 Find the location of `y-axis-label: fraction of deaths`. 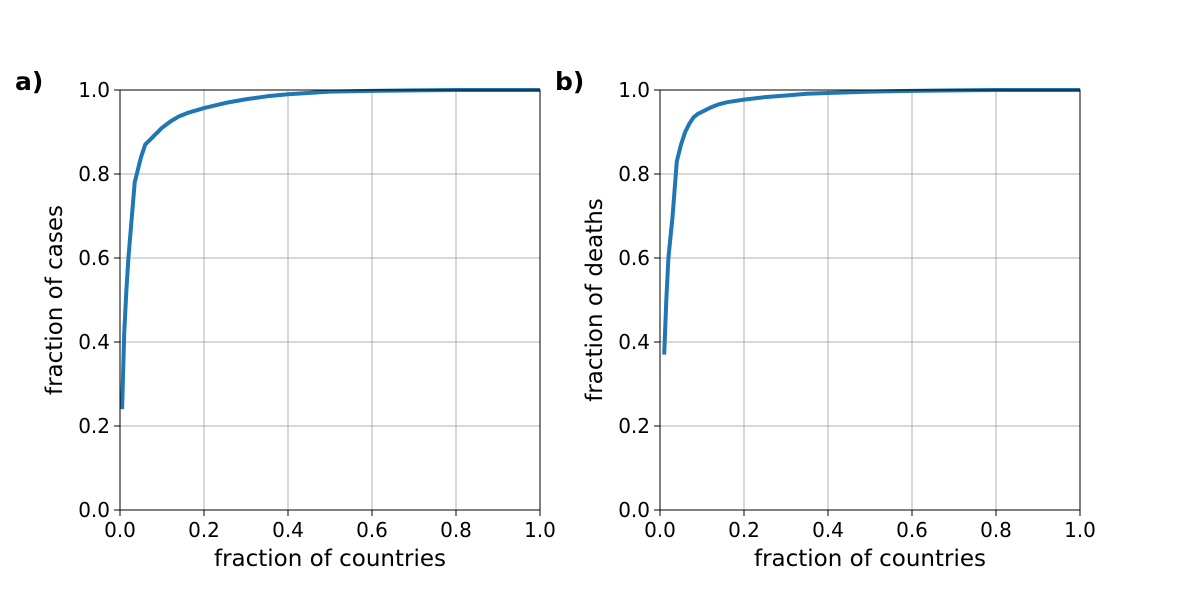

y-axis-label: fraction of deaths is located at coordinates (595, 300).